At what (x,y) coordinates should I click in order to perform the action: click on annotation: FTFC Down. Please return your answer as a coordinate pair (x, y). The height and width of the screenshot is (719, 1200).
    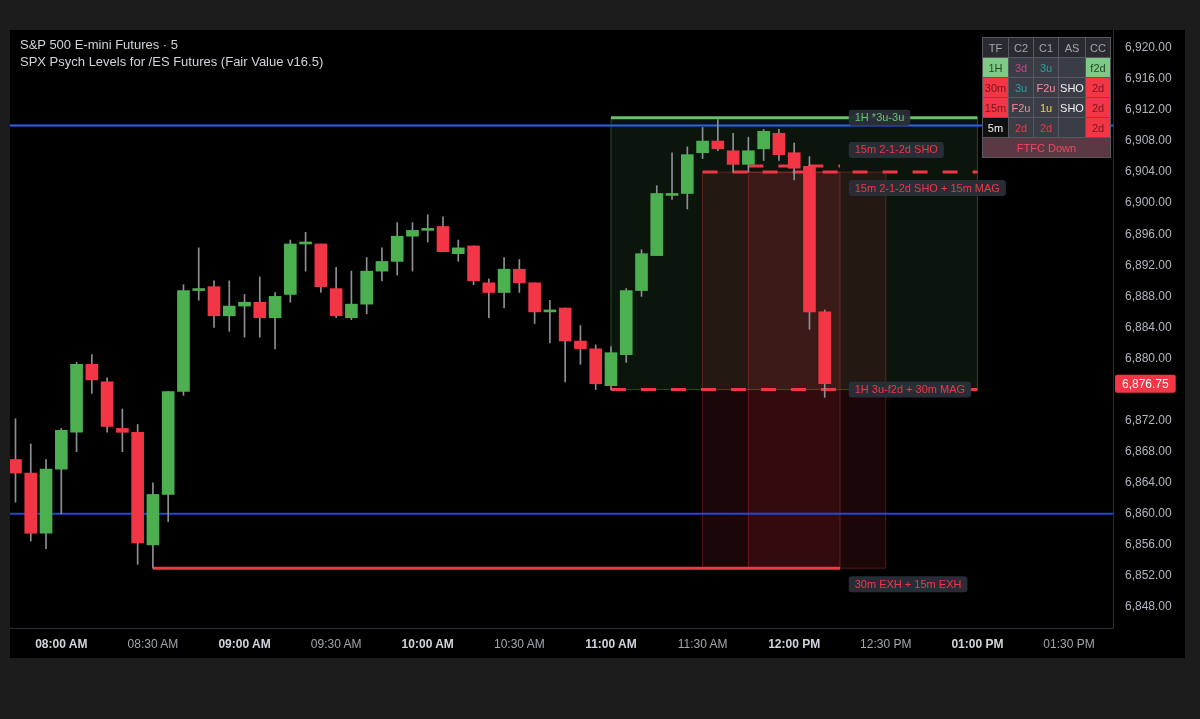
    Looking at the image, I should click on (1046, 147).